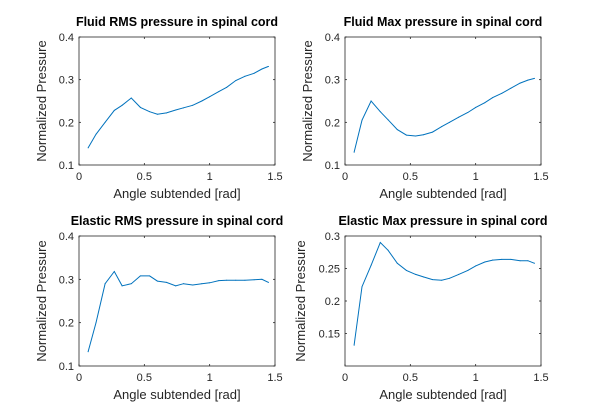 The width and height of the screenshot is (599, 420). Describe the element at coordinates (442, 221) in the screenshot. I see `subplot-title: Elastic Max pressure in spinal cord` at that location.